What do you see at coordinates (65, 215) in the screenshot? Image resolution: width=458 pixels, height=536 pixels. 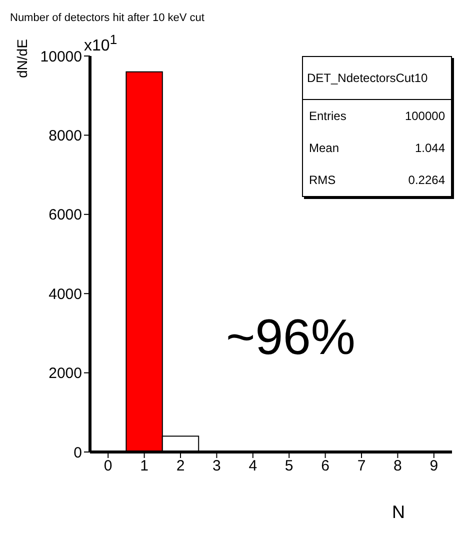 I see `y-tick-label: 6000` at bounding box center [65, 215].